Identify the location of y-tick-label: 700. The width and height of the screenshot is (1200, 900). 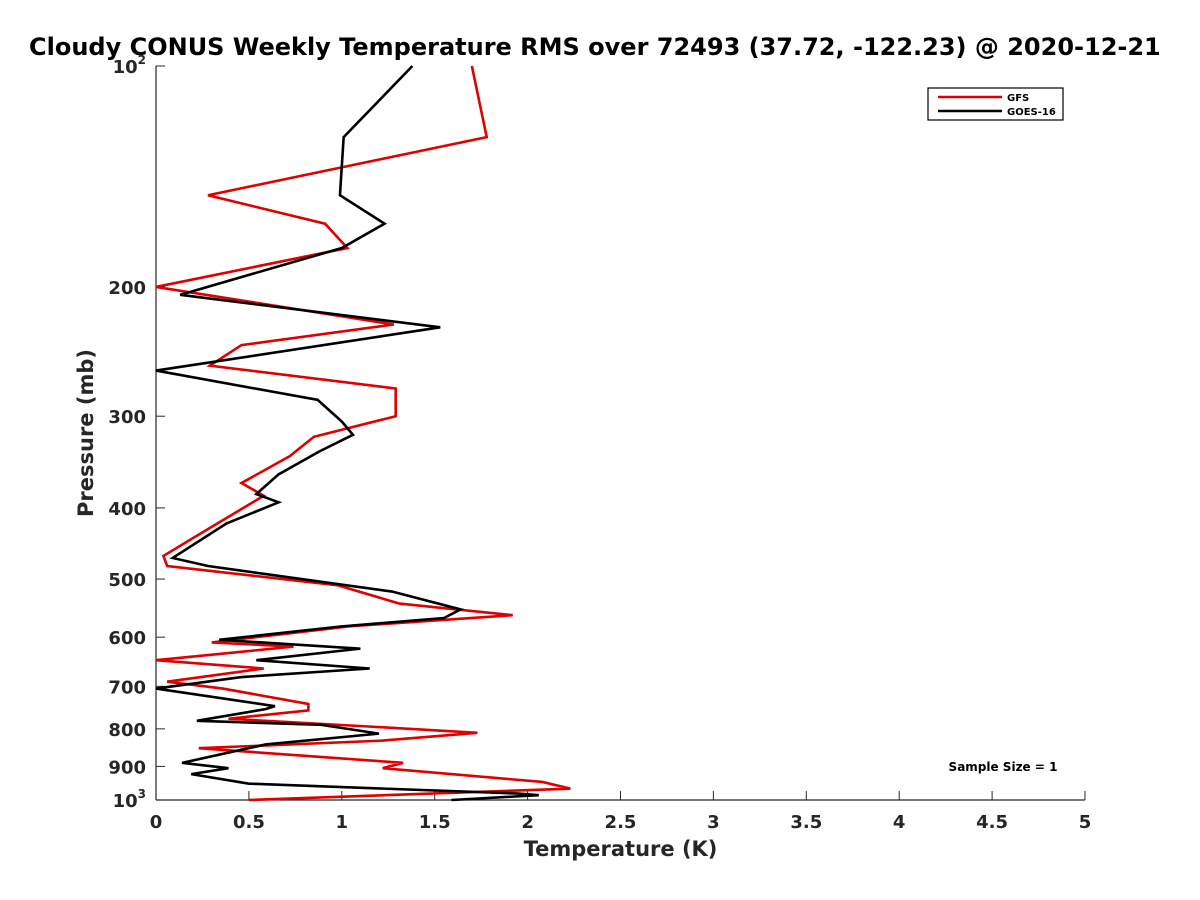
(127, 687).